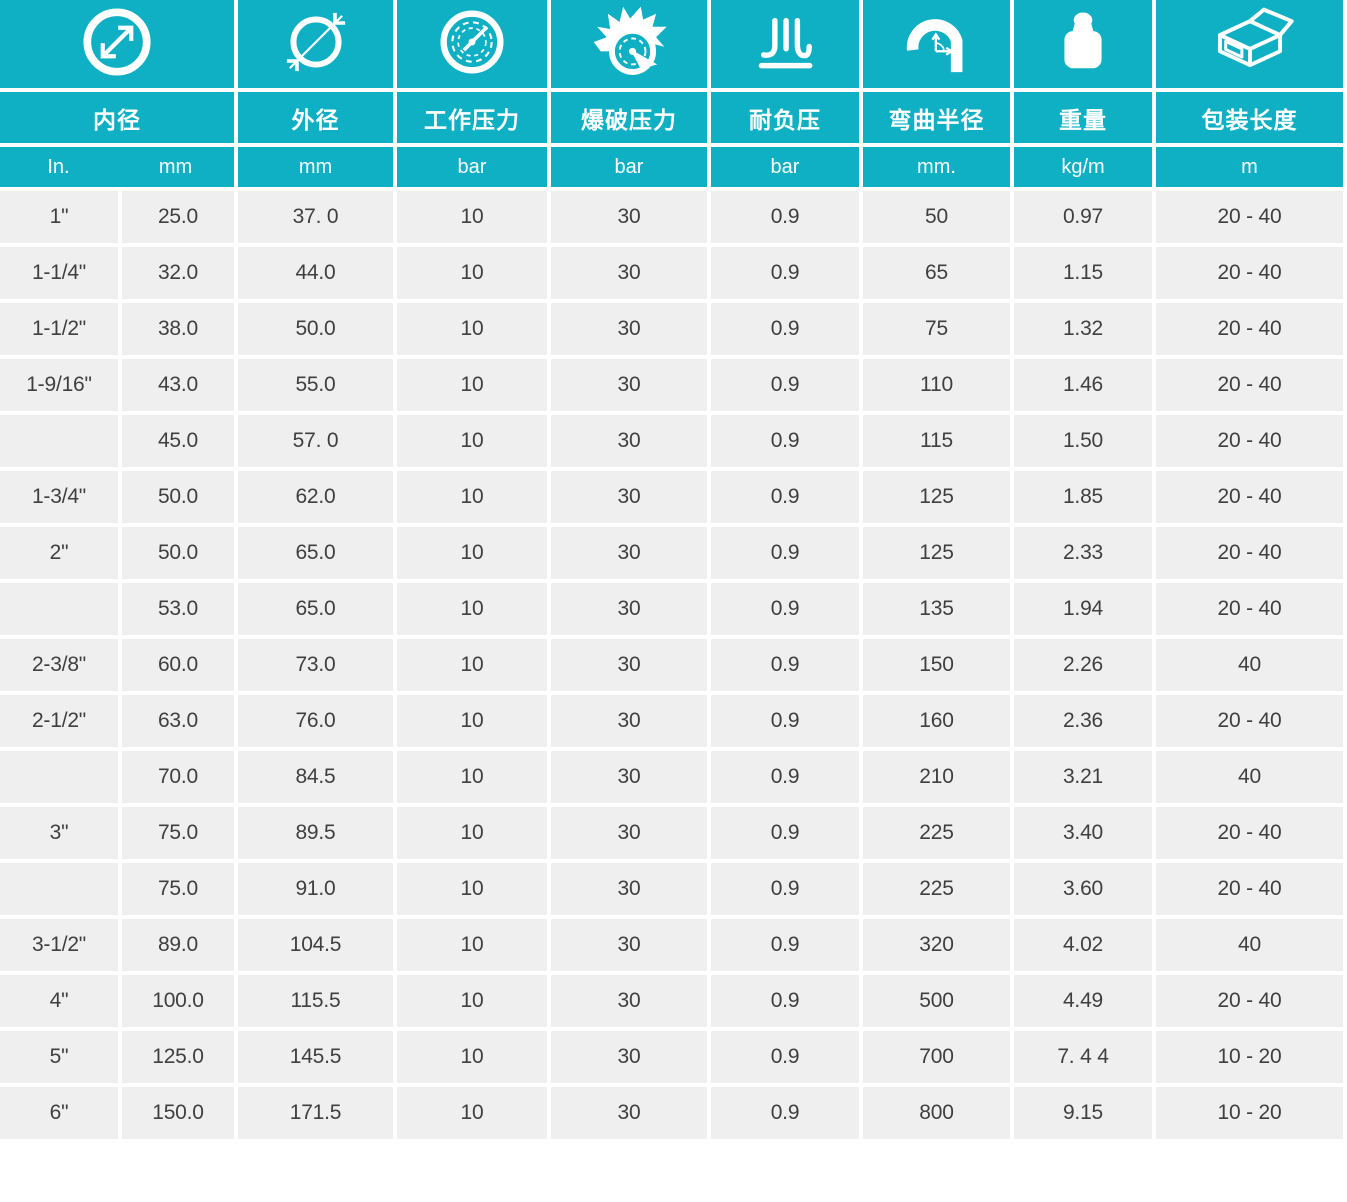 Image resolution: width=1347 pixels, height=1202 pixels. What do you see at coordinates (1083, 329) in the screenshot?
I see `cell-weight: 1.32` at bounding box center [1083, 329].